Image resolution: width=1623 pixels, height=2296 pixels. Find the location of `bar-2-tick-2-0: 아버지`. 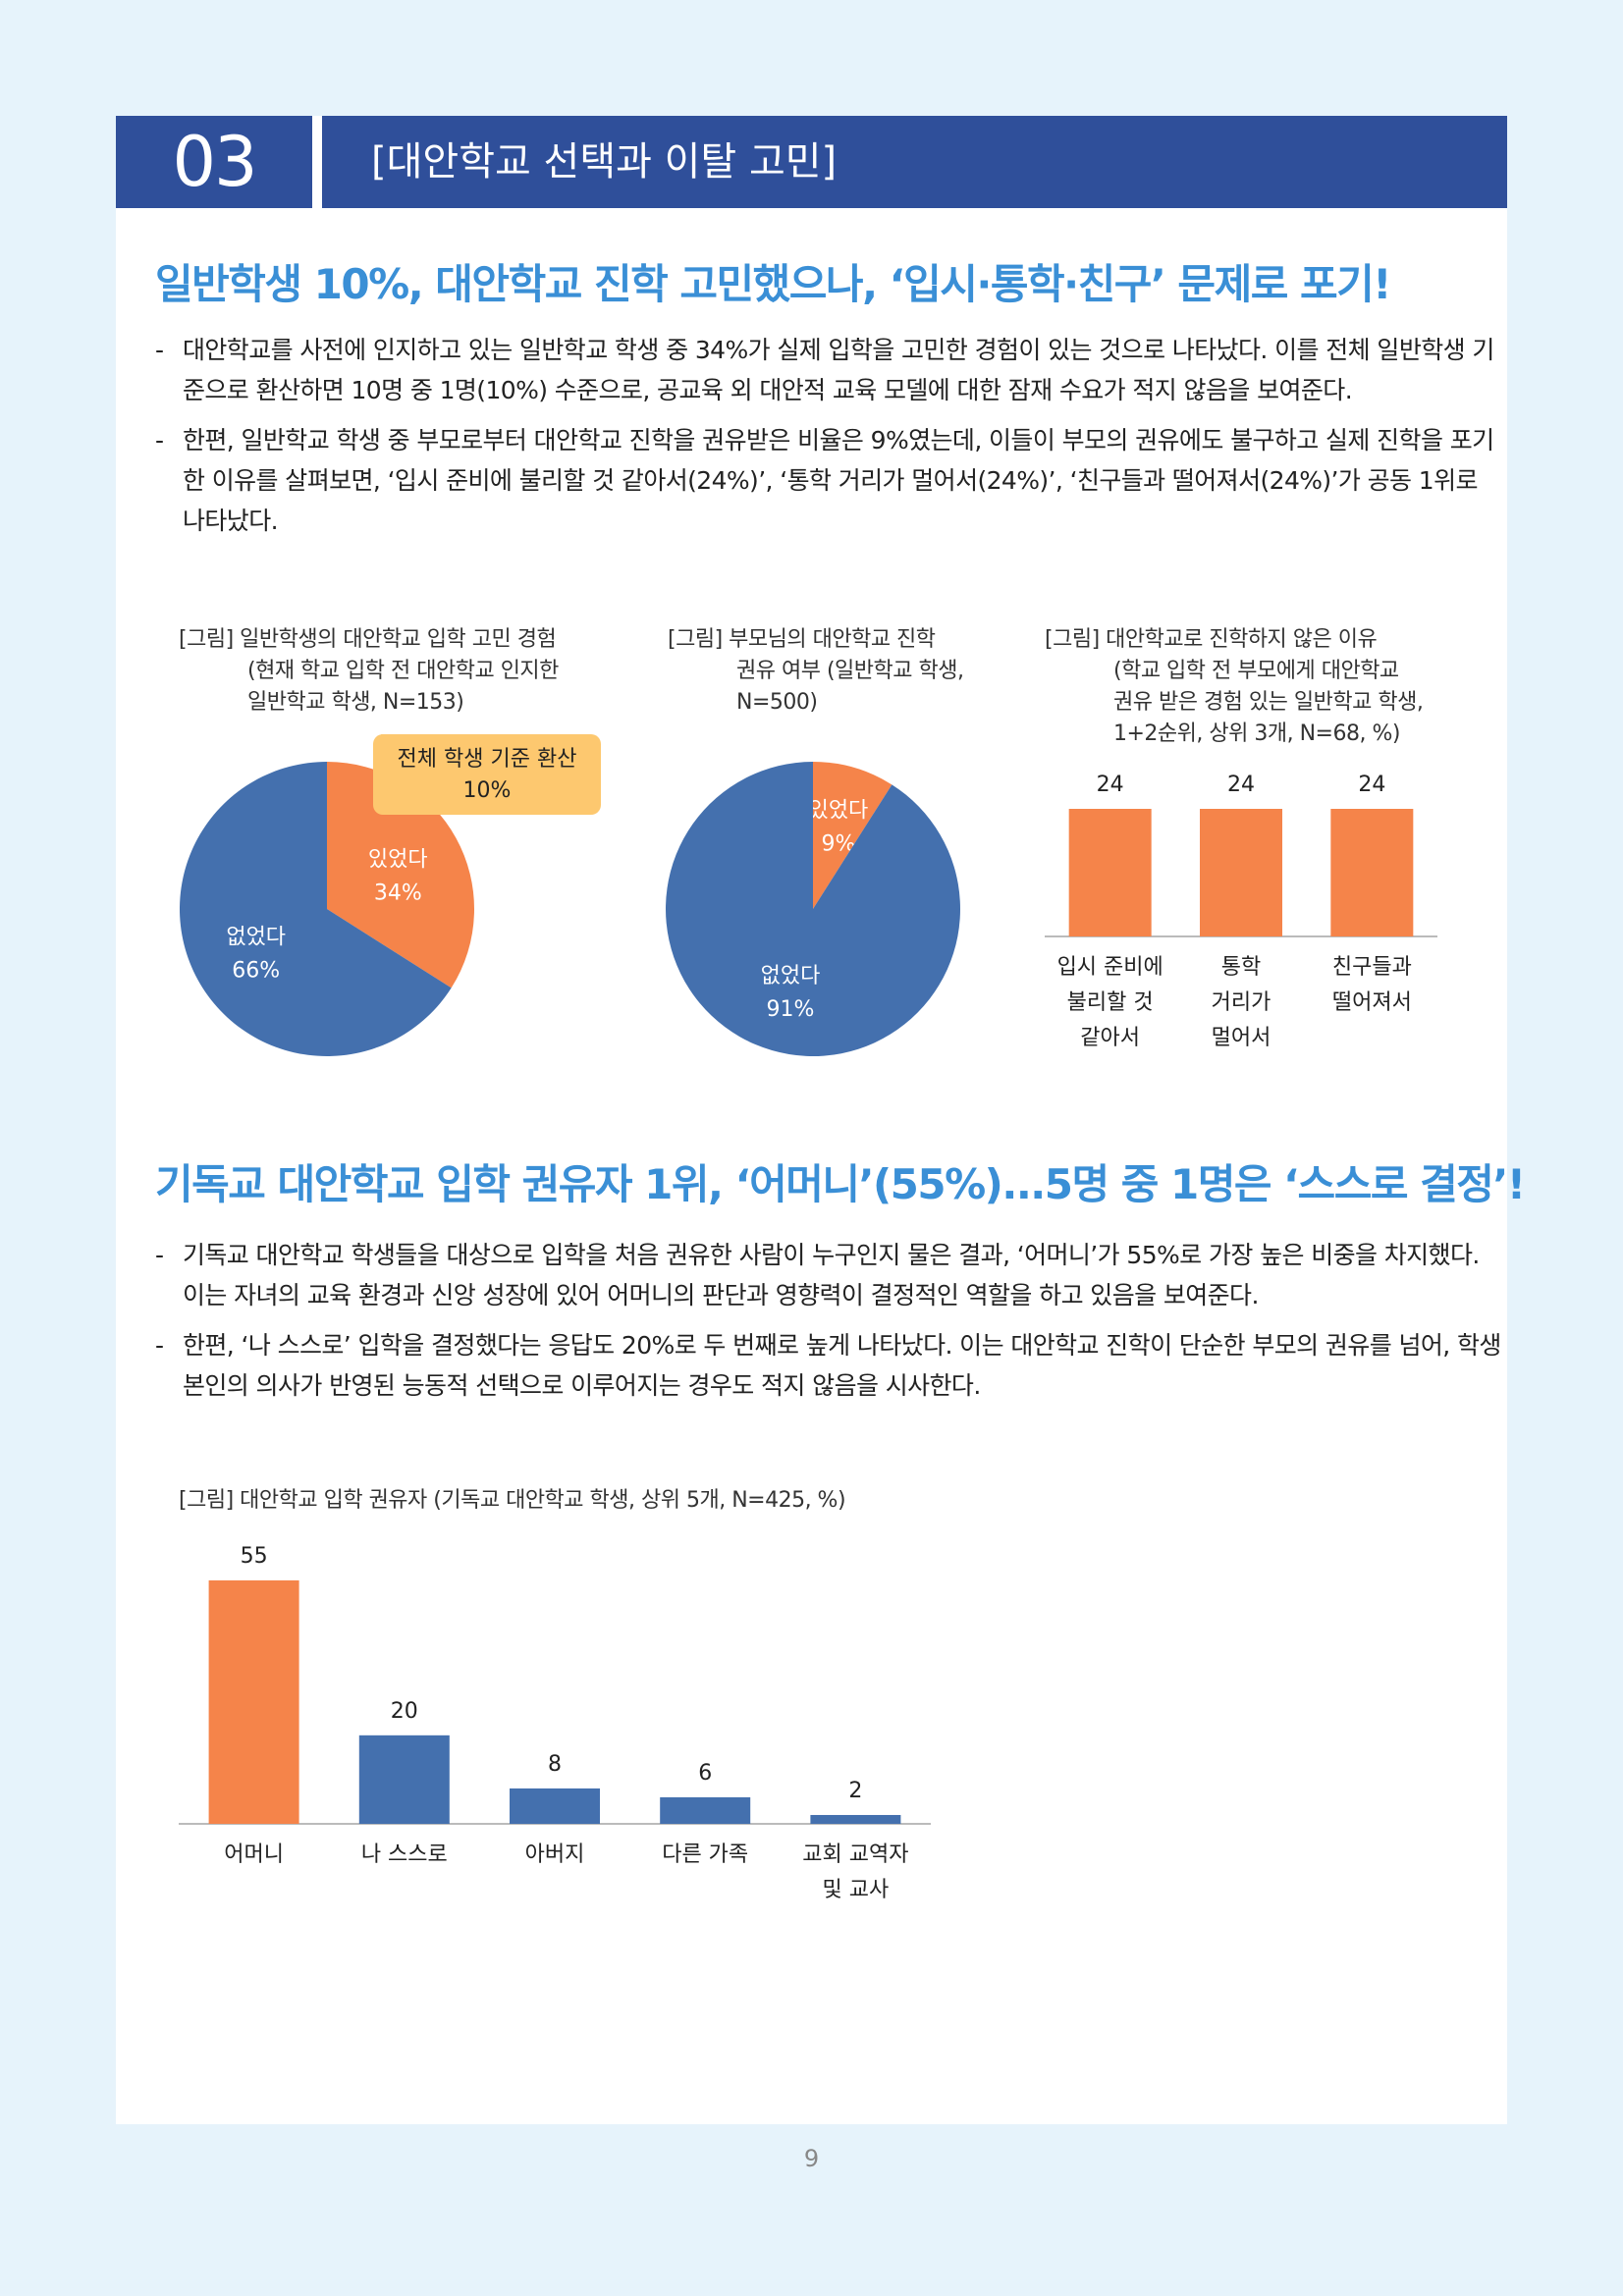

bar-2-tick-2-0: 아버지 is located at coordinates (555, 1855).